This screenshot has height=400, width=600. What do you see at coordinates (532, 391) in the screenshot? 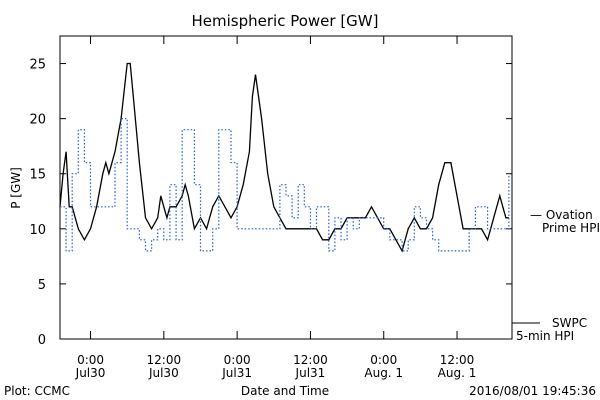
I see `plot-timestamp: 2016/08/01 19:45:36` at bounding box center [532, 391].